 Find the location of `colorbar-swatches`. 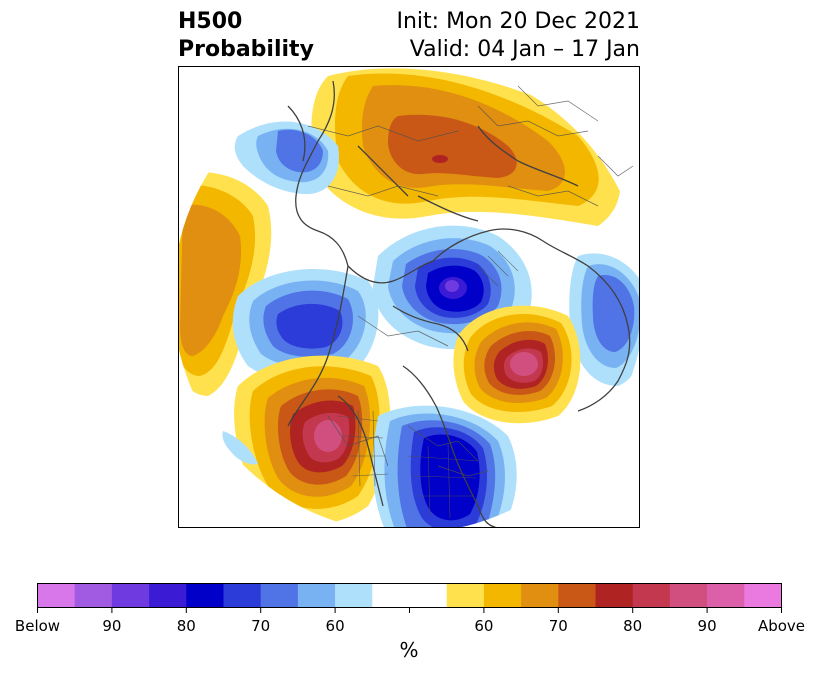

colorbar-swatches is located at coordinates (409, 595).